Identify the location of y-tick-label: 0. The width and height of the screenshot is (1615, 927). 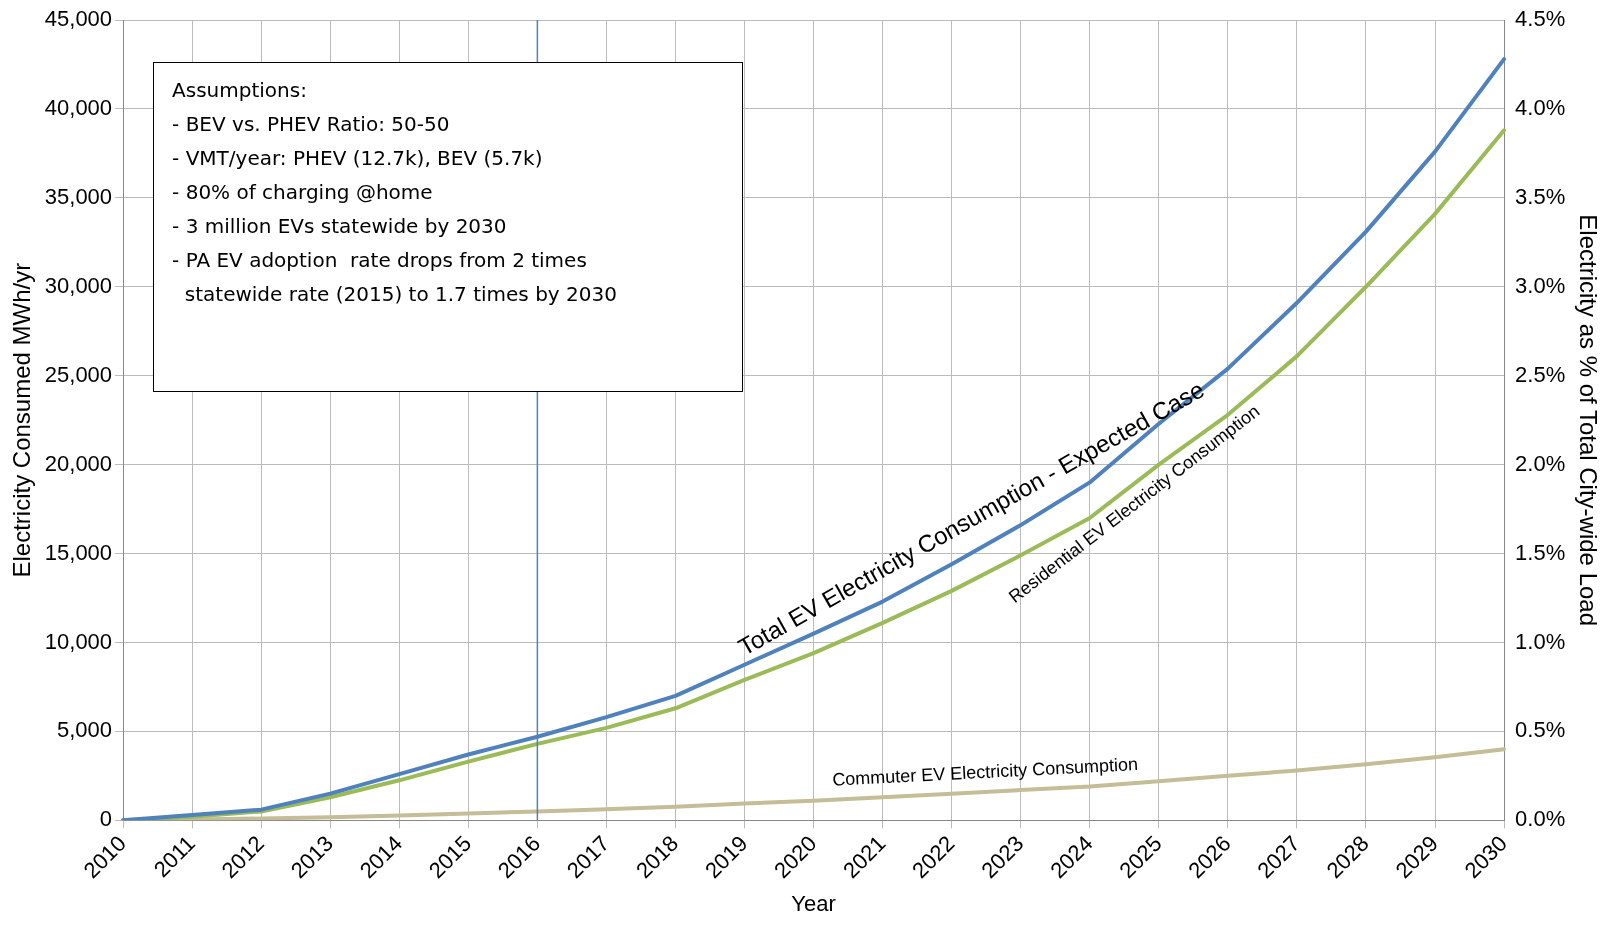
(106, 819).